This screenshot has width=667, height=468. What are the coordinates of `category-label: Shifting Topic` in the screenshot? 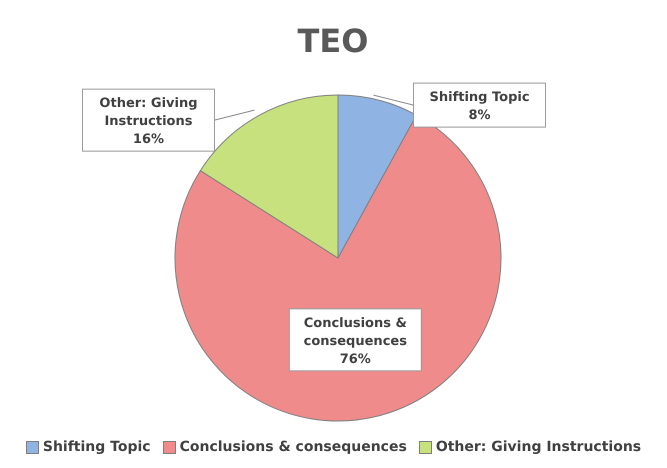 It's located at (96, 447).